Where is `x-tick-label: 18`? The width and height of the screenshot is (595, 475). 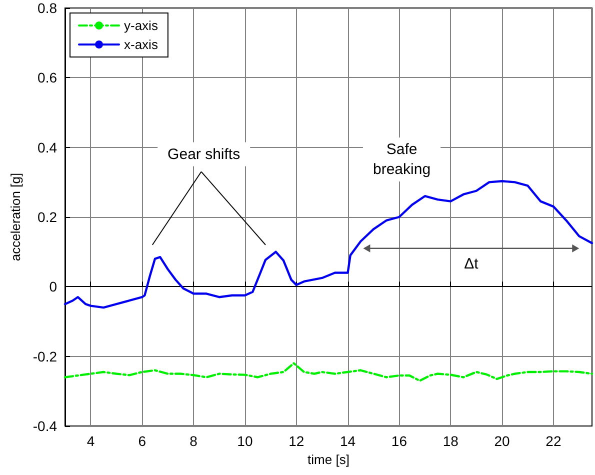
x-tick-label: 18 is located at coordinates (450, 441).